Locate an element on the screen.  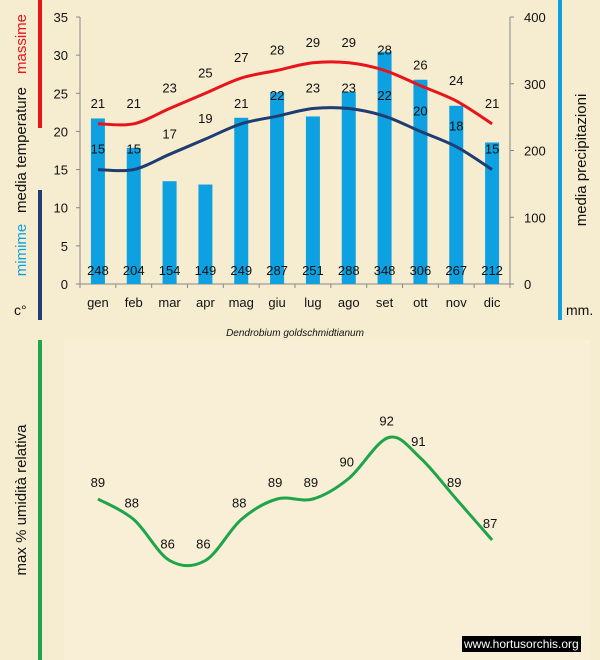
x-tick-label: dic is located at coordinates (492, 302).